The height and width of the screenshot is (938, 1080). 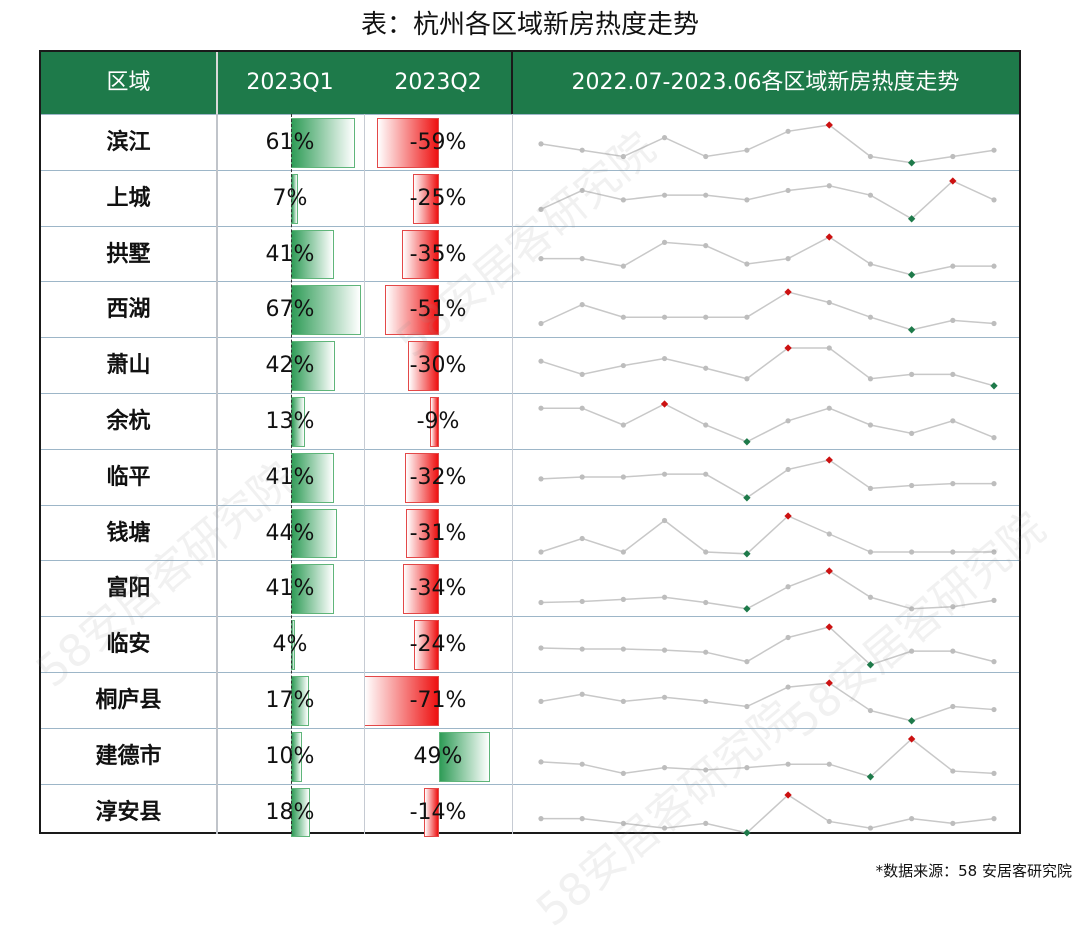 What do you see at coordinates (128, 812) in the screenshot?
I see `district-name: 淳安县` at bounding box center [128, 812].